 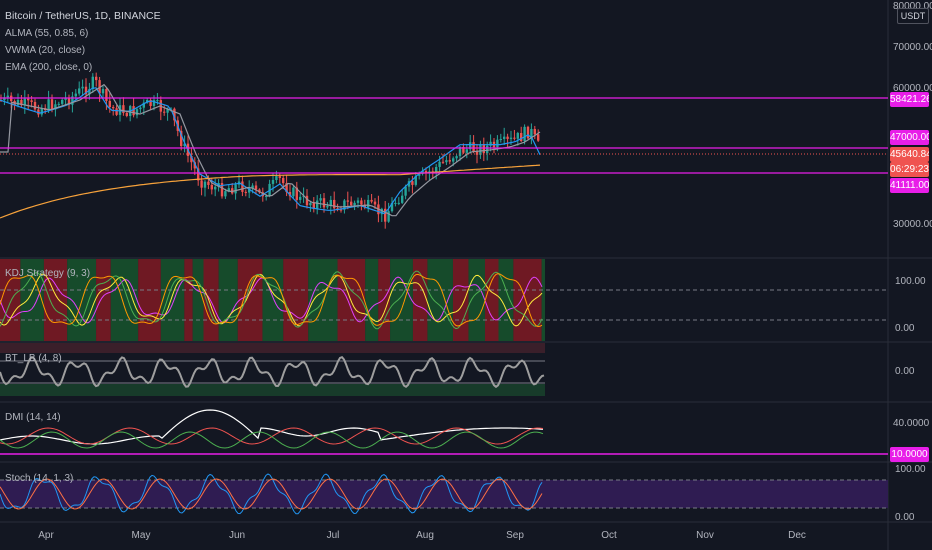 I want to click on month-jun: Jun, so click(x=237, y=535).